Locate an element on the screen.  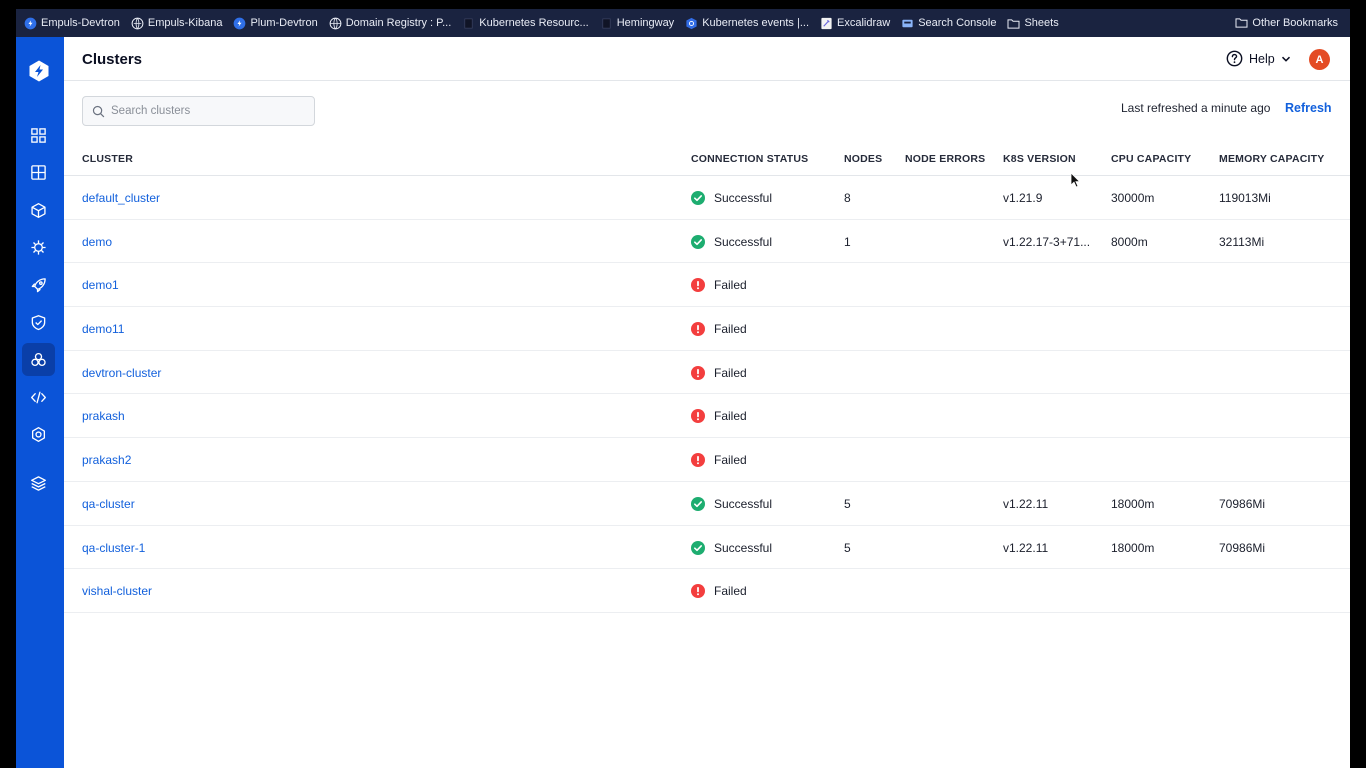
column-header-nodes: NODES is located at coordinates (863, 159).